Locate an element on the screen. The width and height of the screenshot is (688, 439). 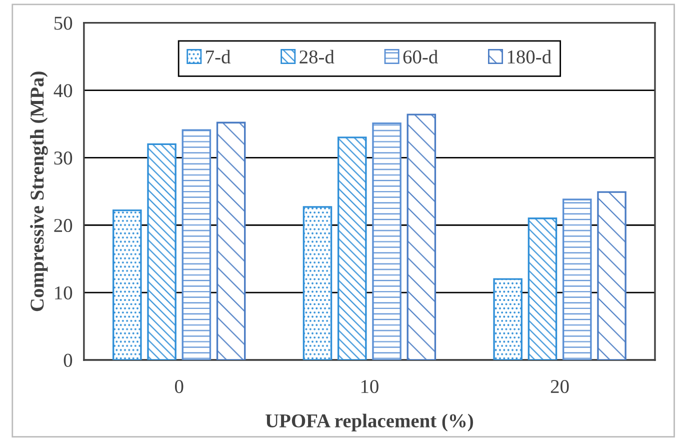
legend-label: 180-d is located at coordinates (530, 57).